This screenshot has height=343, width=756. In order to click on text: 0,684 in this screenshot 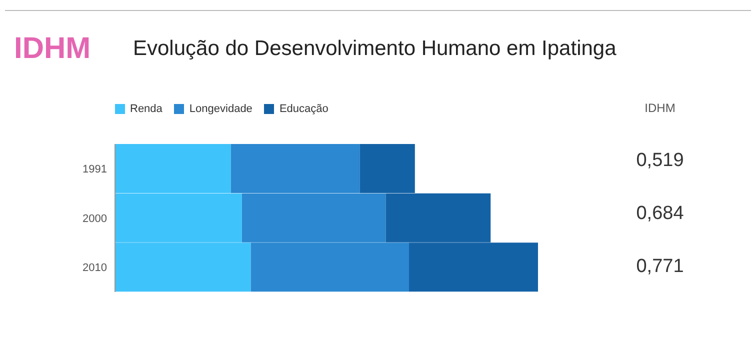, I will do `click(660, 214)`.